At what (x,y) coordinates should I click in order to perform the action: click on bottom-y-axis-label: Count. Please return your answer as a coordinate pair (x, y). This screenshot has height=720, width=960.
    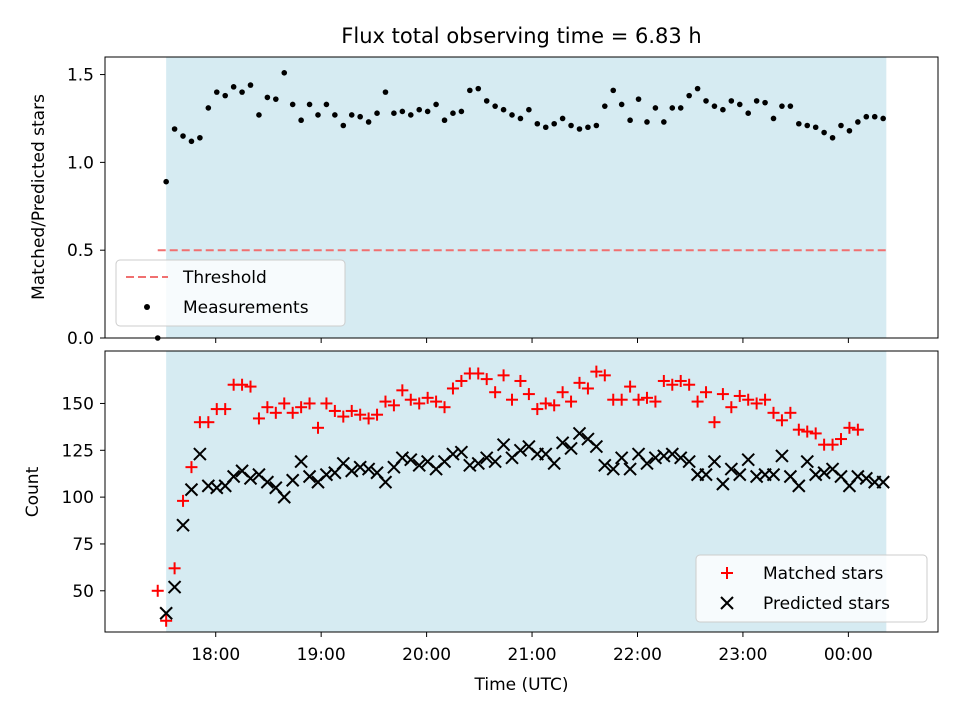
    Looking at the image, I should click on (33, 491).